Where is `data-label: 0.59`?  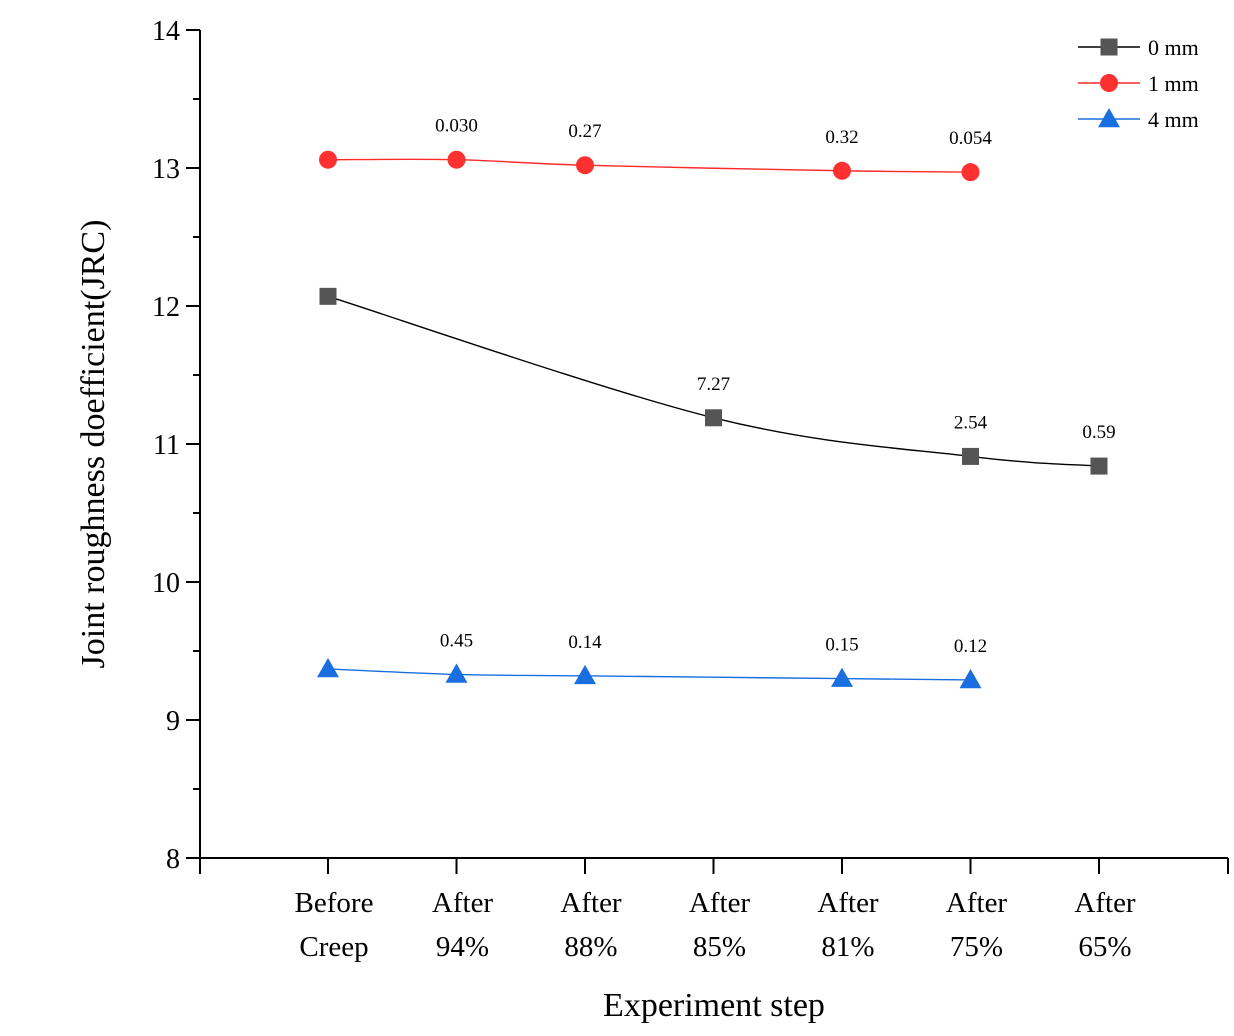
data-label: 0.59 is located at coordinates (1098, 432).